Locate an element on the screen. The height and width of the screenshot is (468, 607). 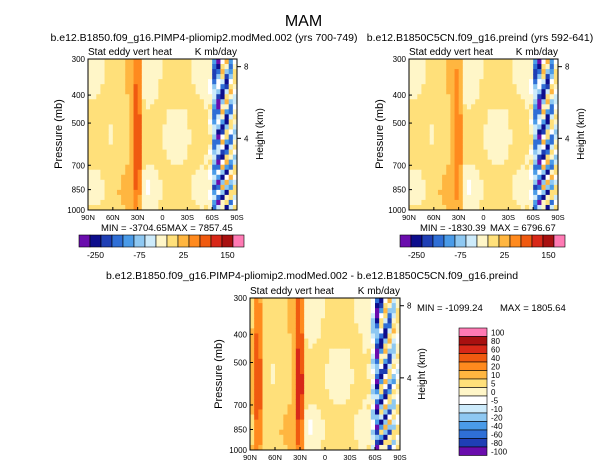
x-tick-label: 60N is located at coordinates (113, 217).